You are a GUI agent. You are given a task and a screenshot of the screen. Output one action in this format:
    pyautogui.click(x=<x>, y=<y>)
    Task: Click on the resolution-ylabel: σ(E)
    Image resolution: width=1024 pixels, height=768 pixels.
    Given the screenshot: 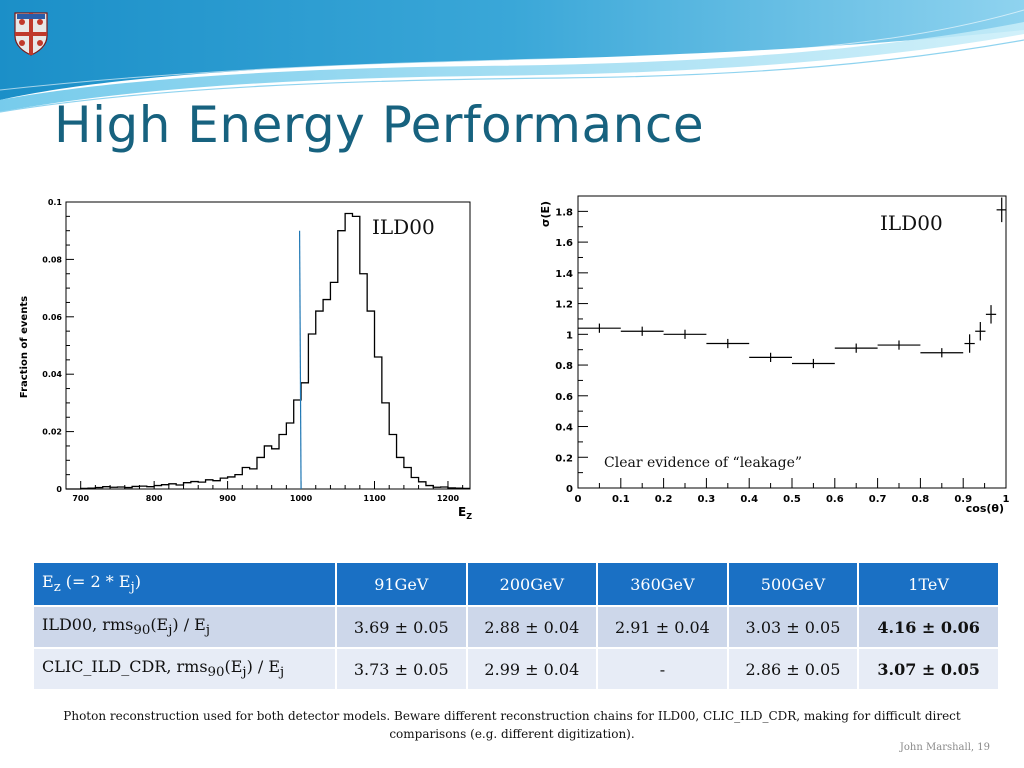 What is the action you would take?
    pyautogui.click(x=545, y=214)
    